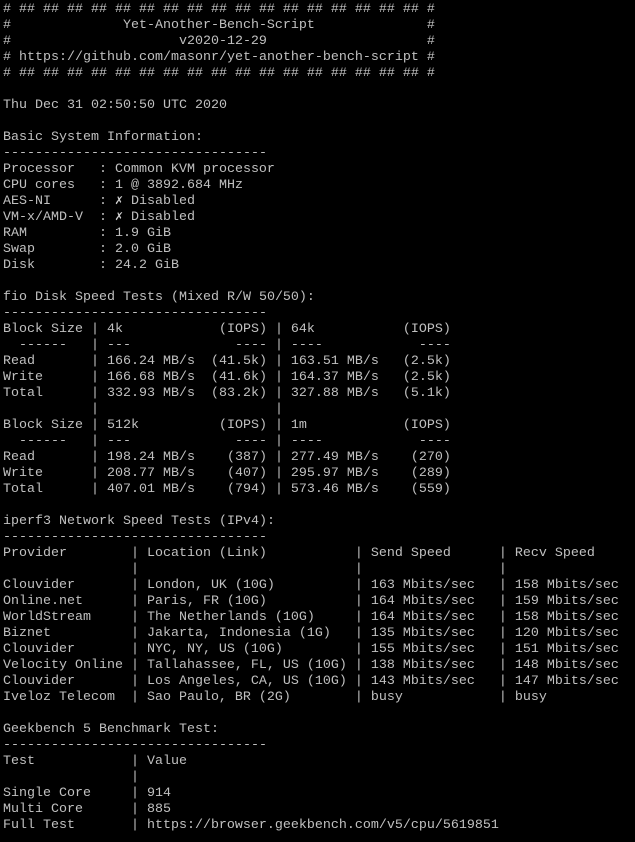 This screenshot has width=635, height=842. Describe the element at coordinates (319, 330) in the screenshot. I see `fio-header: Block Size | 4k (IOPS) | 64k (IOPS)` at that location.